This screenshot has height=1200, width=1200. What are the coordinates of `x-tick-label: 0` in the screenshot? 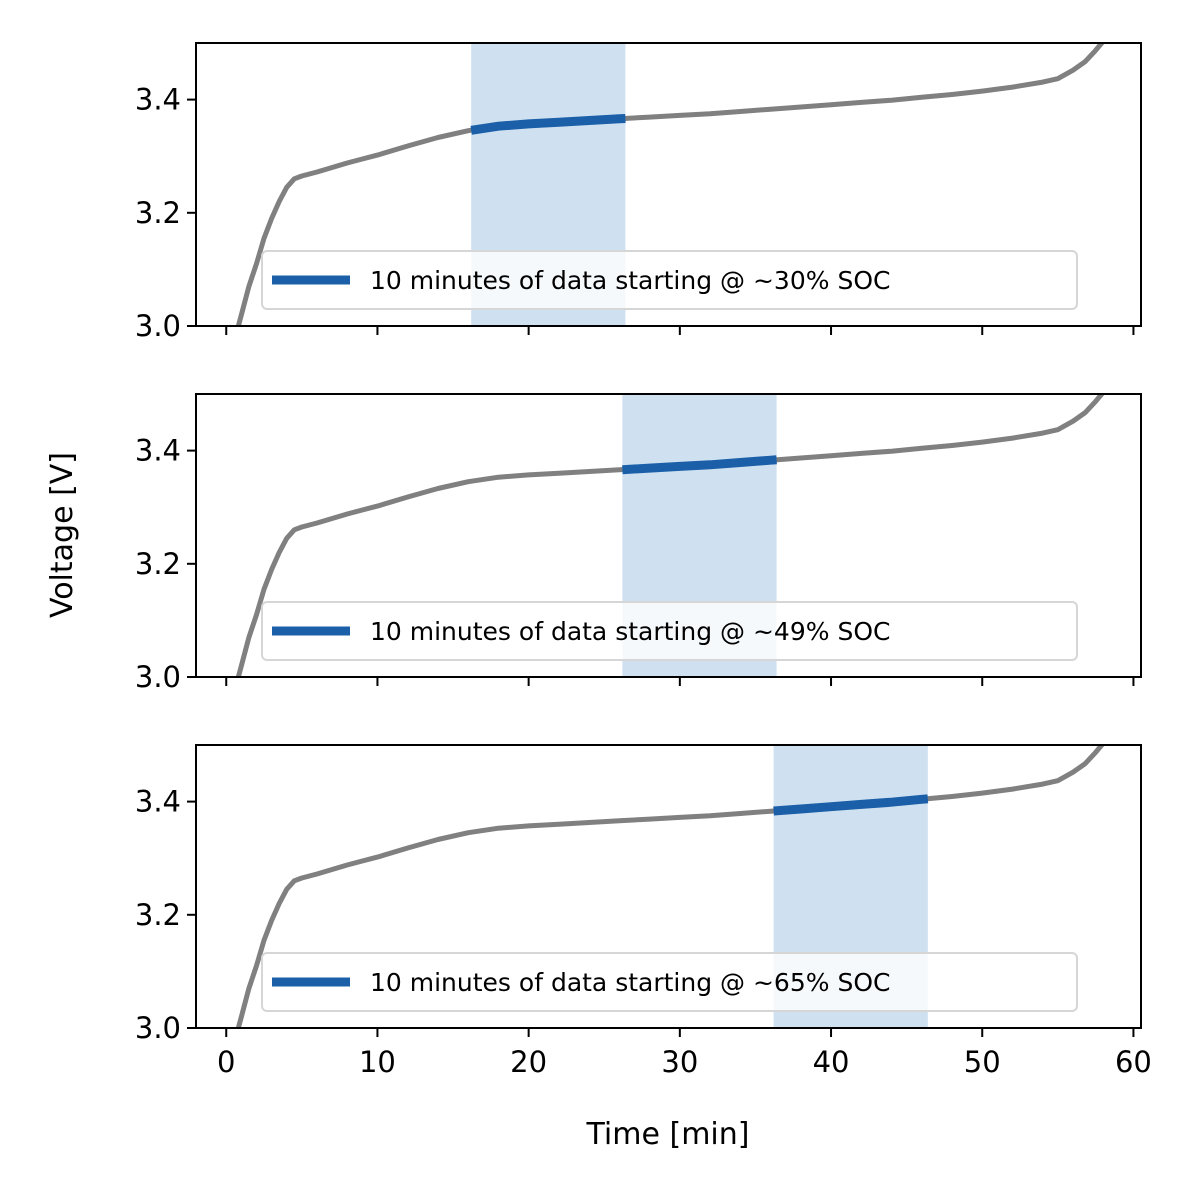 It's located at (226, 1062).